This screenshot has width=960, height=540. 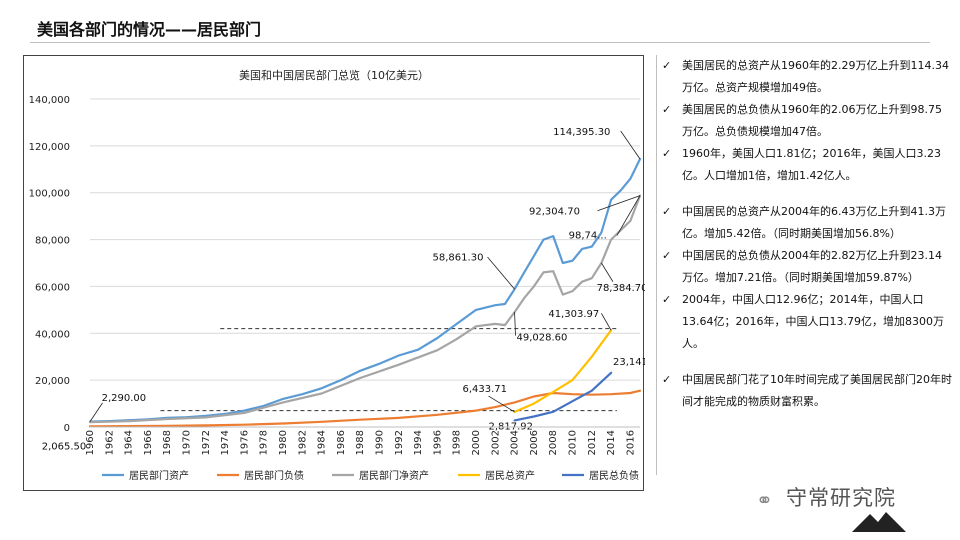 I want to click on y-tick-label: 20,000, so click(x=52, y=381).